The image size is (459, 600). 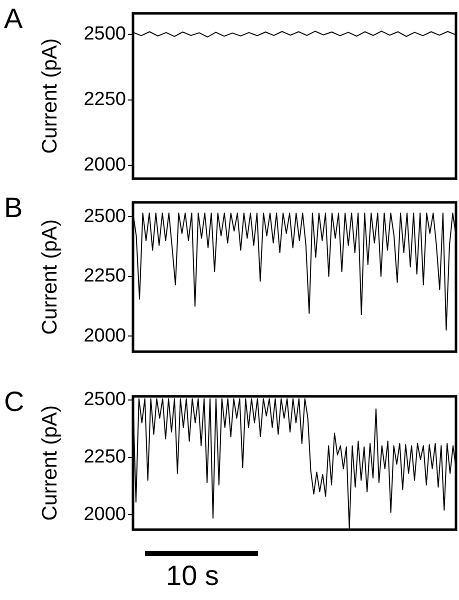 I want to click on chart-title: B, so click(x=13, y=208).